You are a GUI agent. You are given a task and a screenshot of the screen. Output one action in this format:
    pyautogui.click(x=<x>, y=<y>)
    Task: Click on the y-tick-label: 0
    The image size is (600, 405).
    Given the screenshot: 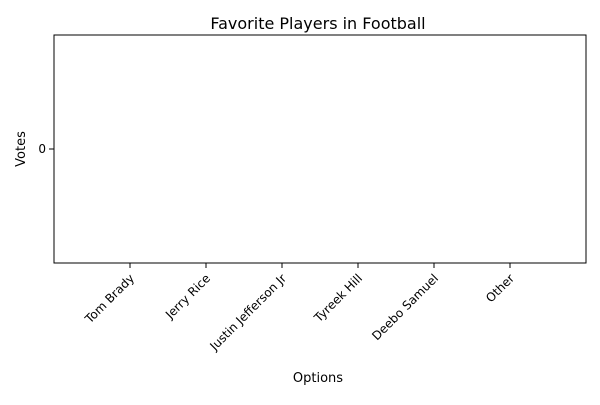 What is the action you would take?
    pyautogui.click(x=42, y=149)
    